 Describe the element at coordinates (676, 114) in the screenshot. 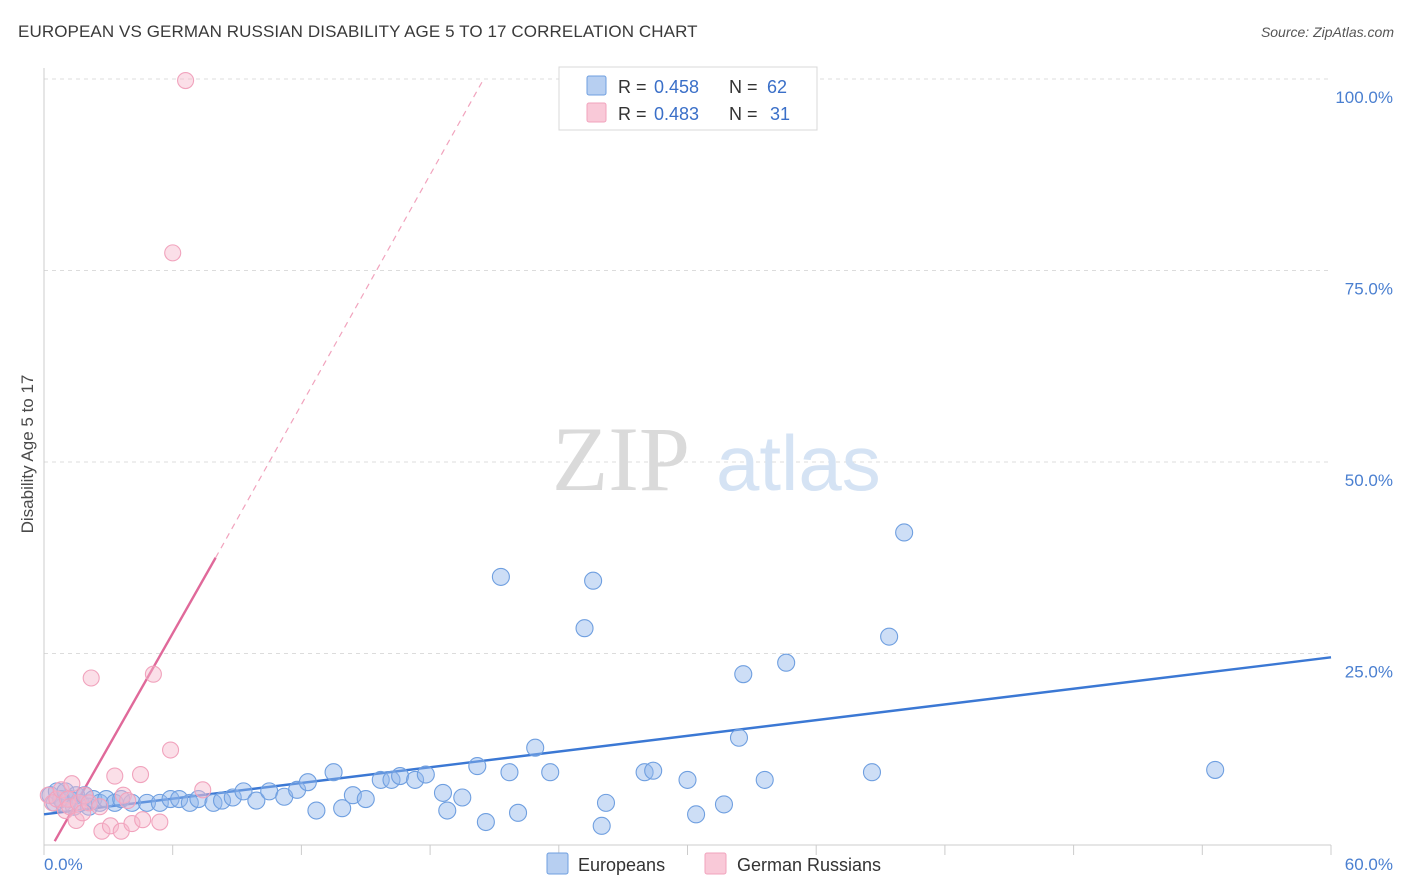

I see `legend-r-value-2: 0.483` at that location.